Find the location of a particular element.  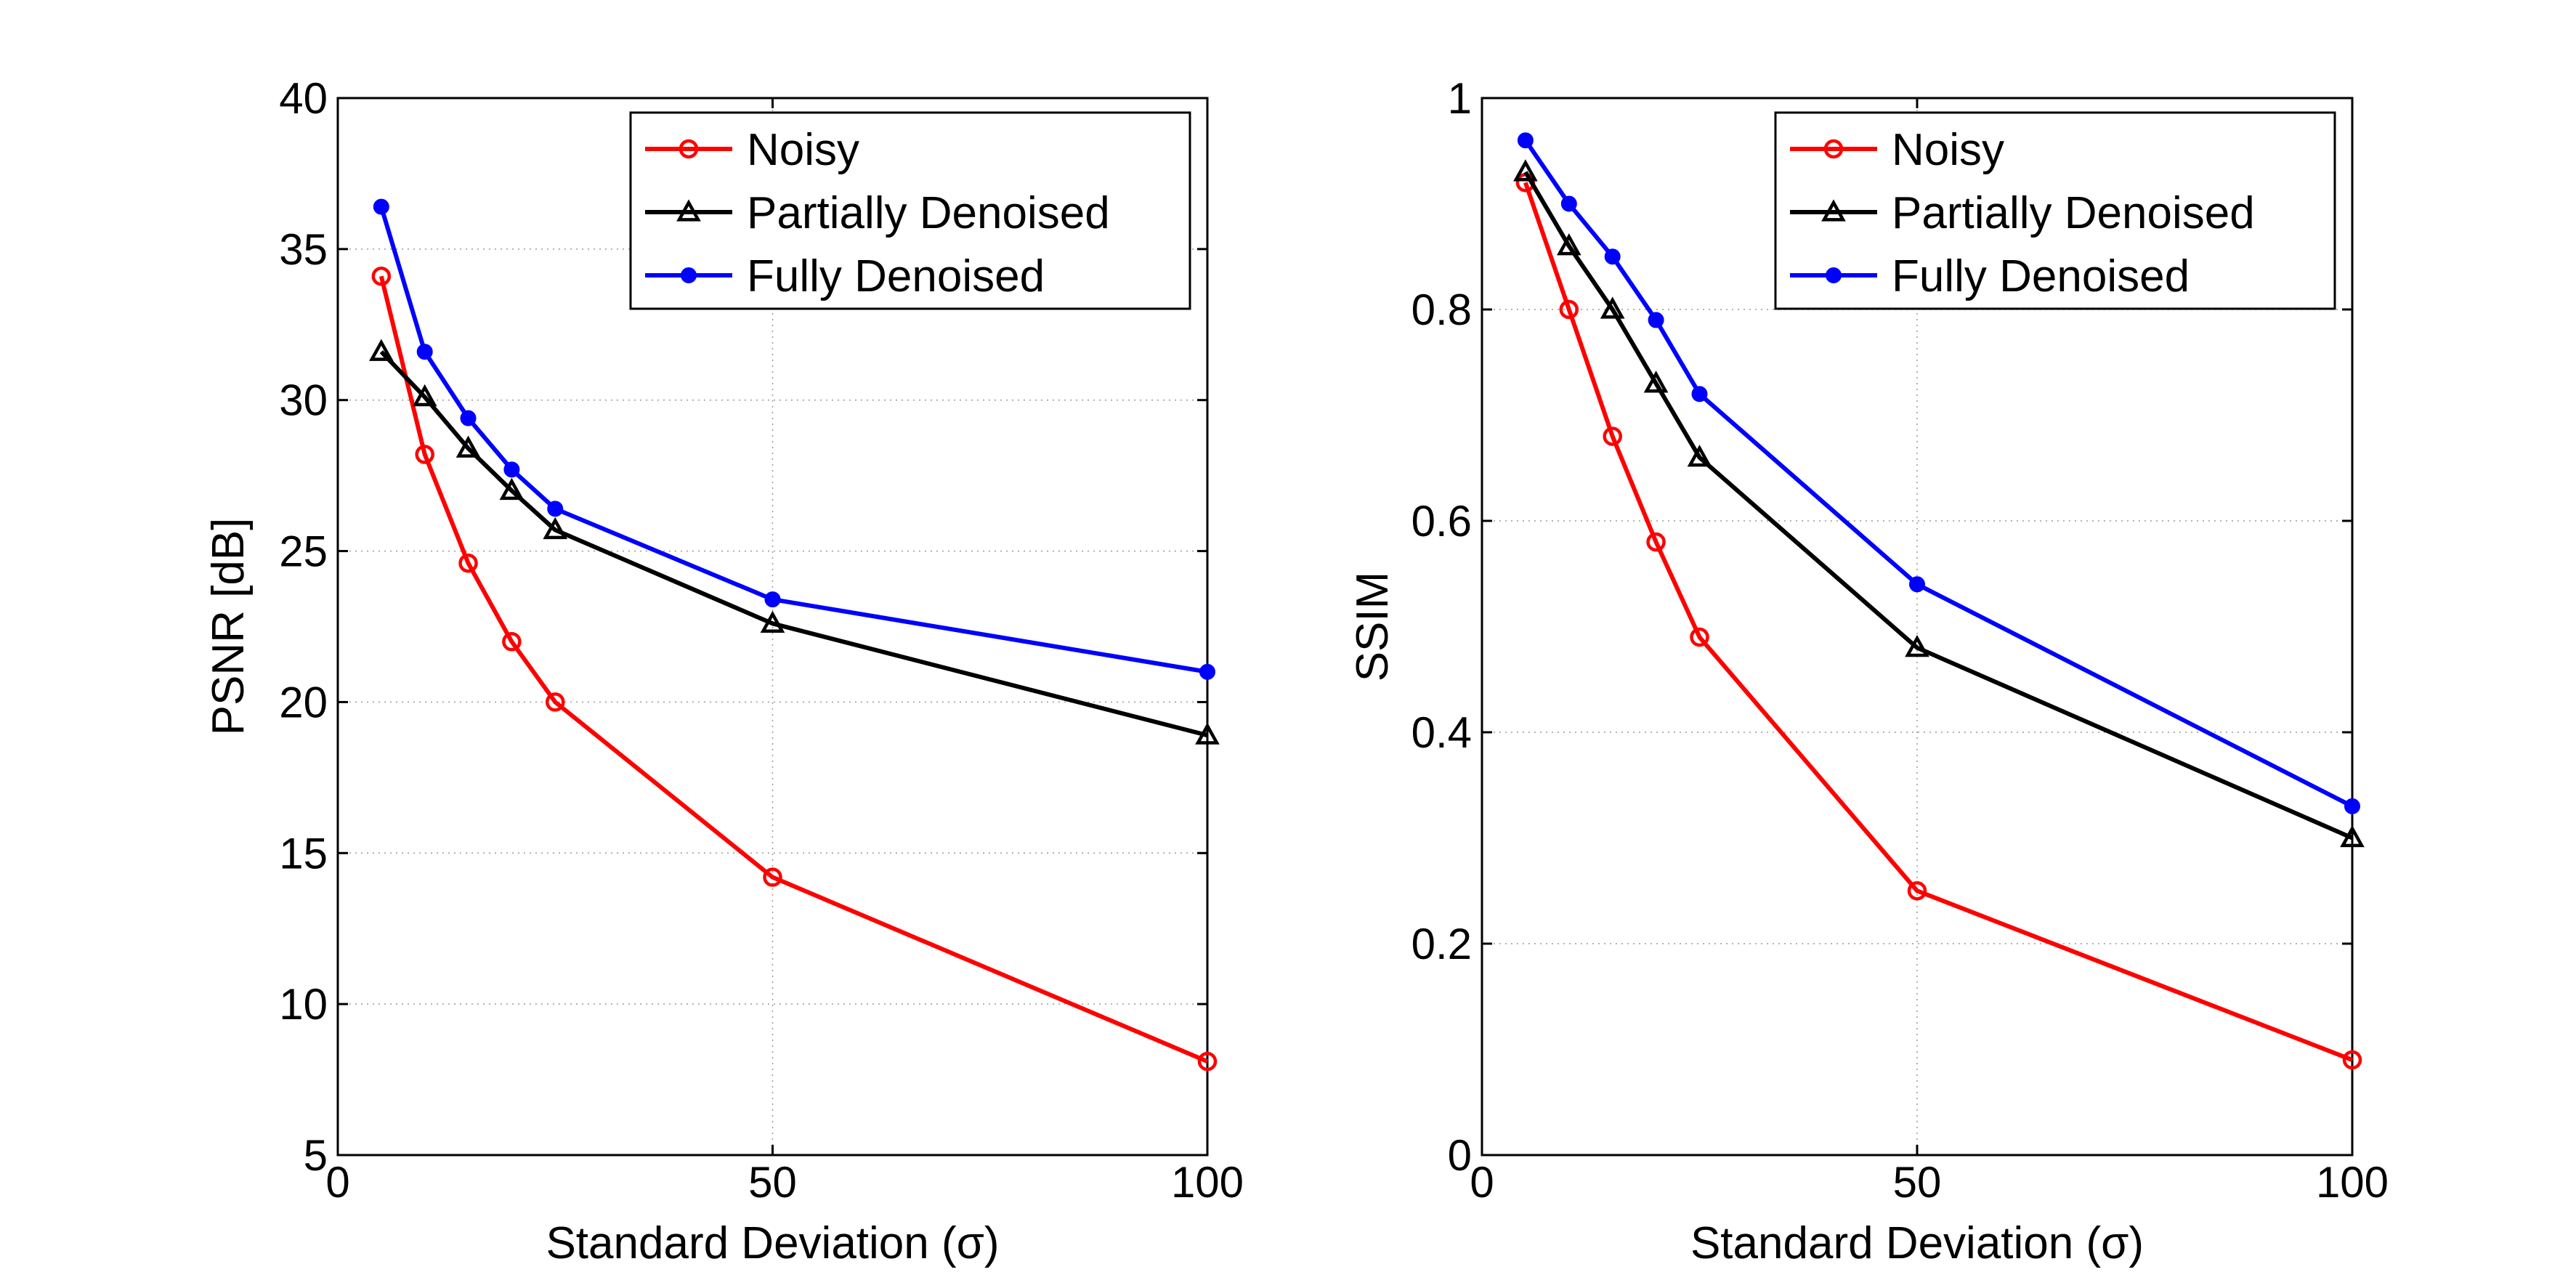

y-tick-label: 0.8 is located at coordinates (1441, 309).